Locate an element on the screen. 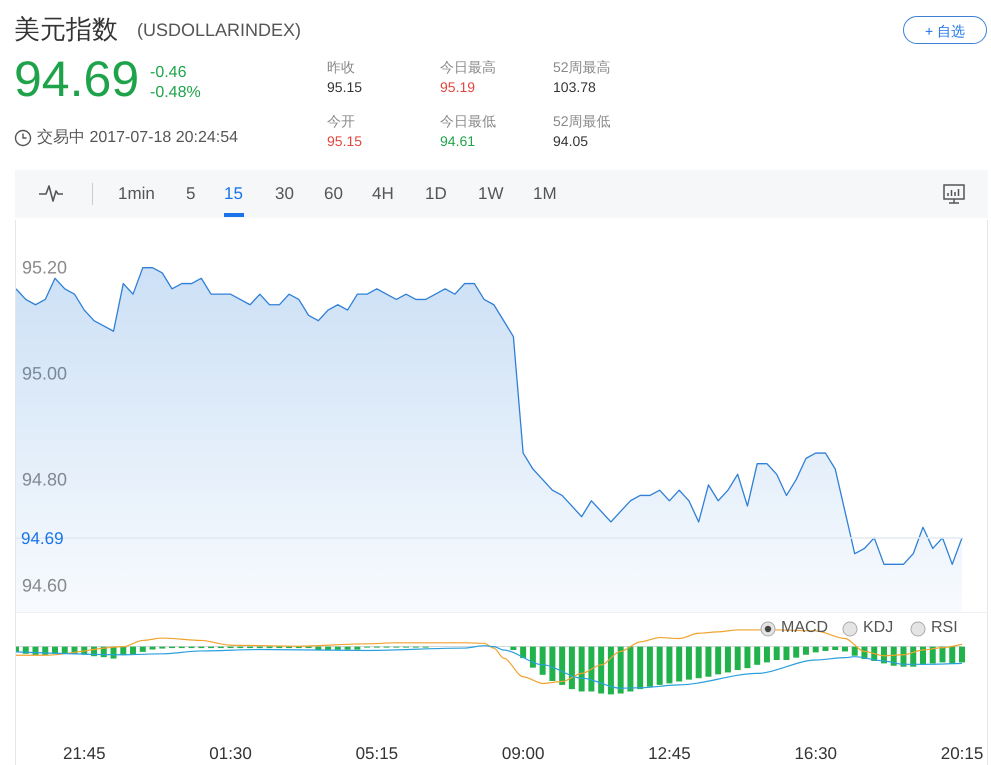 The image size is (991, 765). text: 52周最高 is located at coordinates (582, 67).